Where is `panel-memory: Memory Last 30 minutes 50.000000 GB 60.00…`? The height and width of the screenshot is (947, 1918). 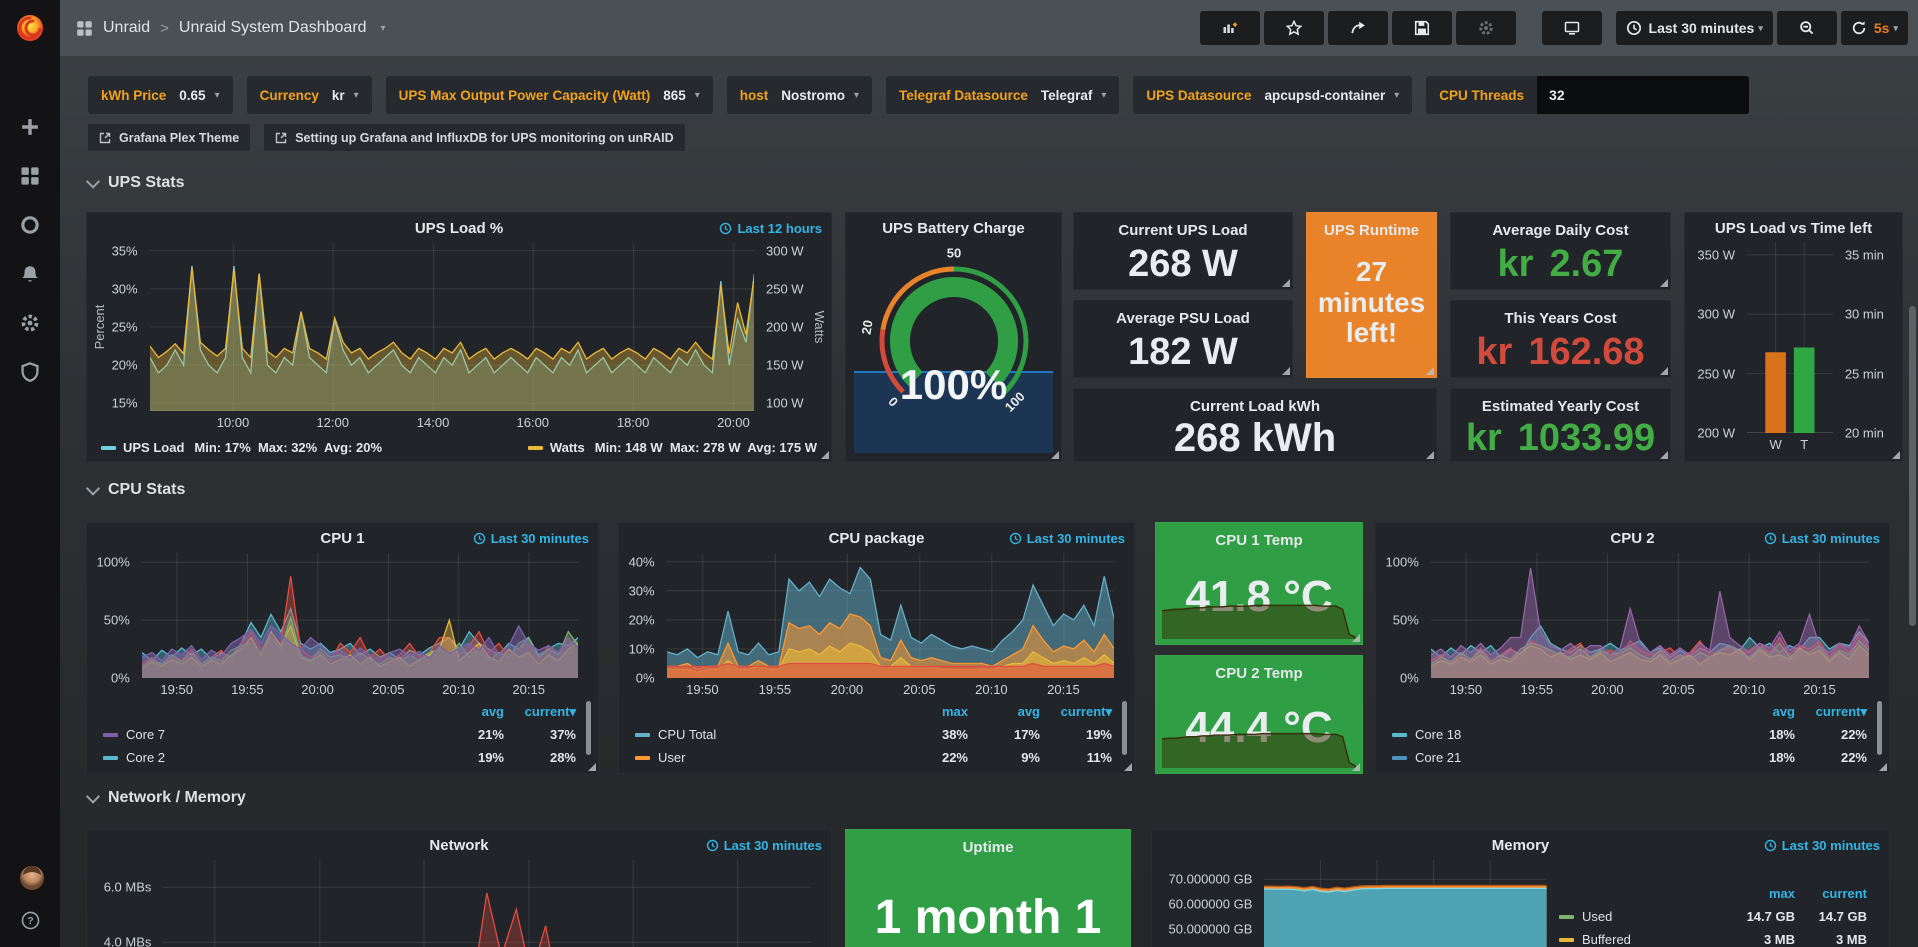
panel-memory: Memory Last 30 minutes 50.000000 GB 60.00… is located at coordinates (1520, 888).